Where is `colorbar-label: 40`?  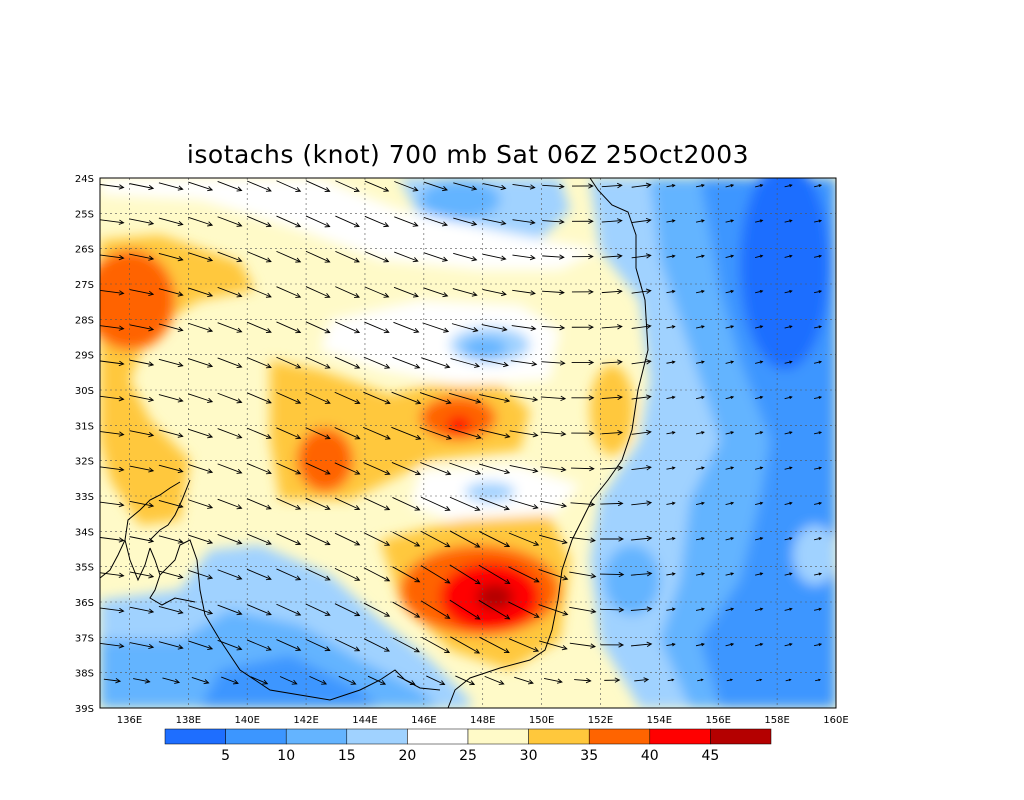
colorbar-label: 40 is located at coordinates (650, 756).